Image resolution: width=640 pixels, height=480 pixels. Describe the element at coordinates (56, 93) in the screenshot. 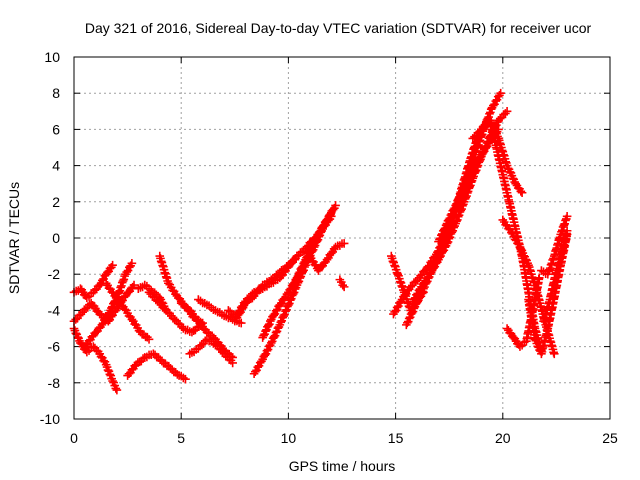

I see `y-tick-label: 8` at that location.